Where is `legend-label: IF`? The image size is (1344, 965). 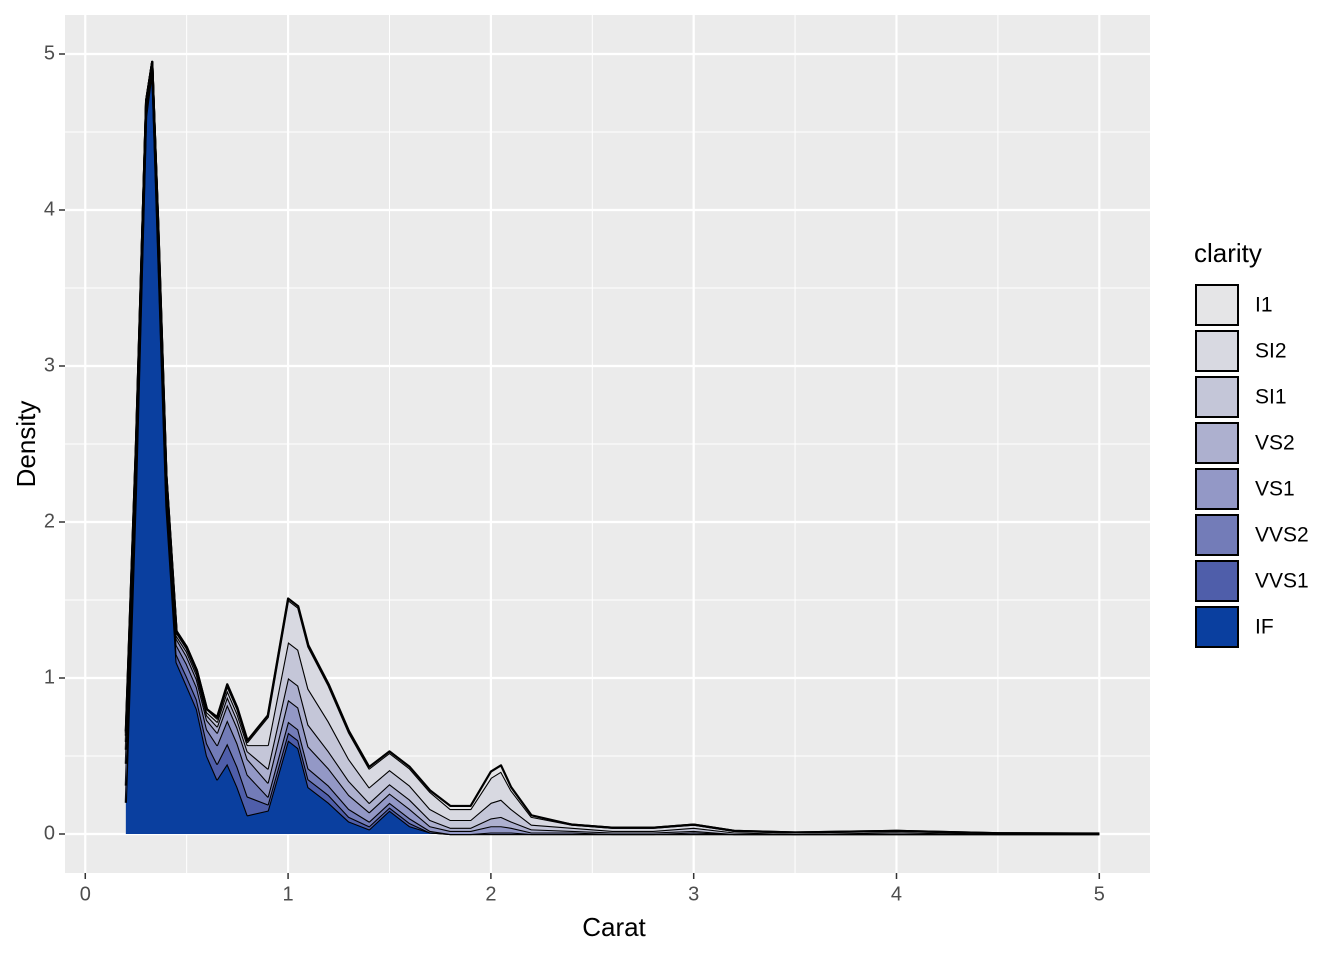 legend-label: IF is located at coordinates (1264, 627).